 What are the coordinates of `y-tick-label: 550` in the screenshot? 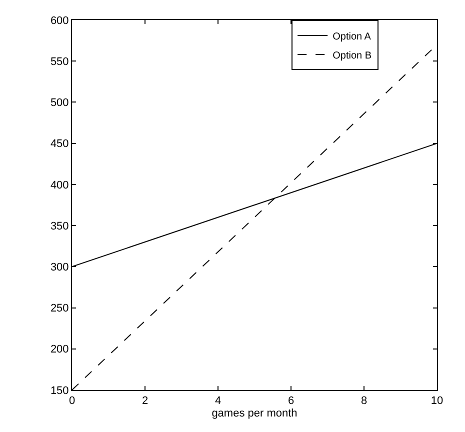 It's located at (59, 62).